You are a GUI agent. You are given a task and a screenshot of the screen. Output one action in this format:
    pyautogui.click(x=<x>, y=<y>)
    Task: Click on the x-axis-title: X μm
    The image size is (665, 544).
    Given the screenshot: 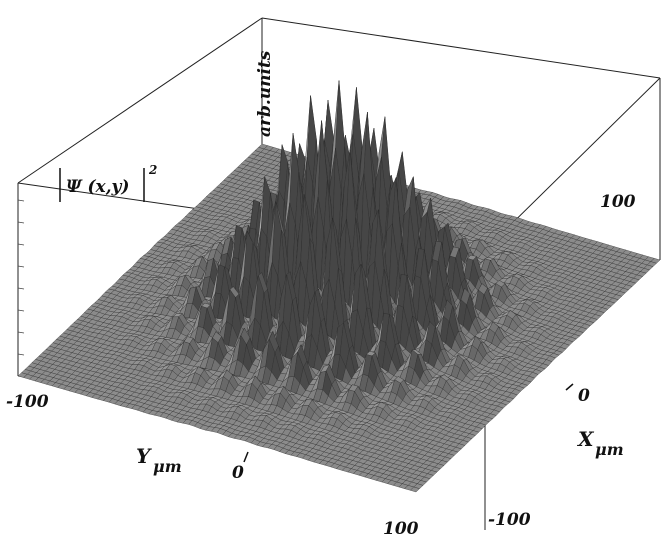 What is the action you would take?
    pyautogui.click(x=600, y=443)
    